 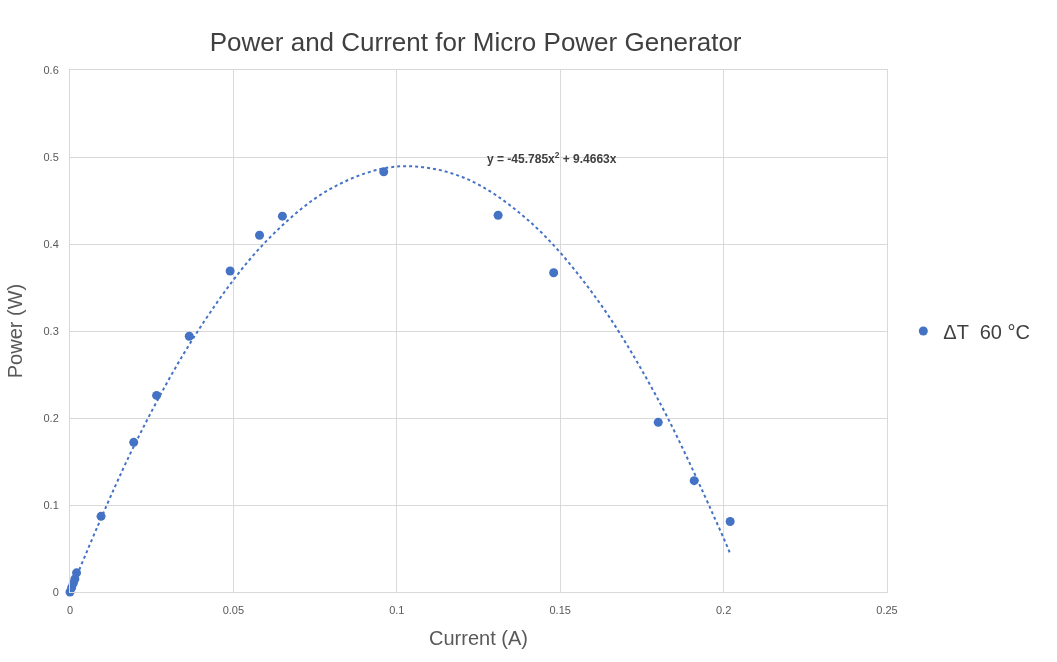 What do you see at coordinates (51, 417) in the screenshot?
I see `y-tick-label: 0.2` at bounding box center [51, 417].